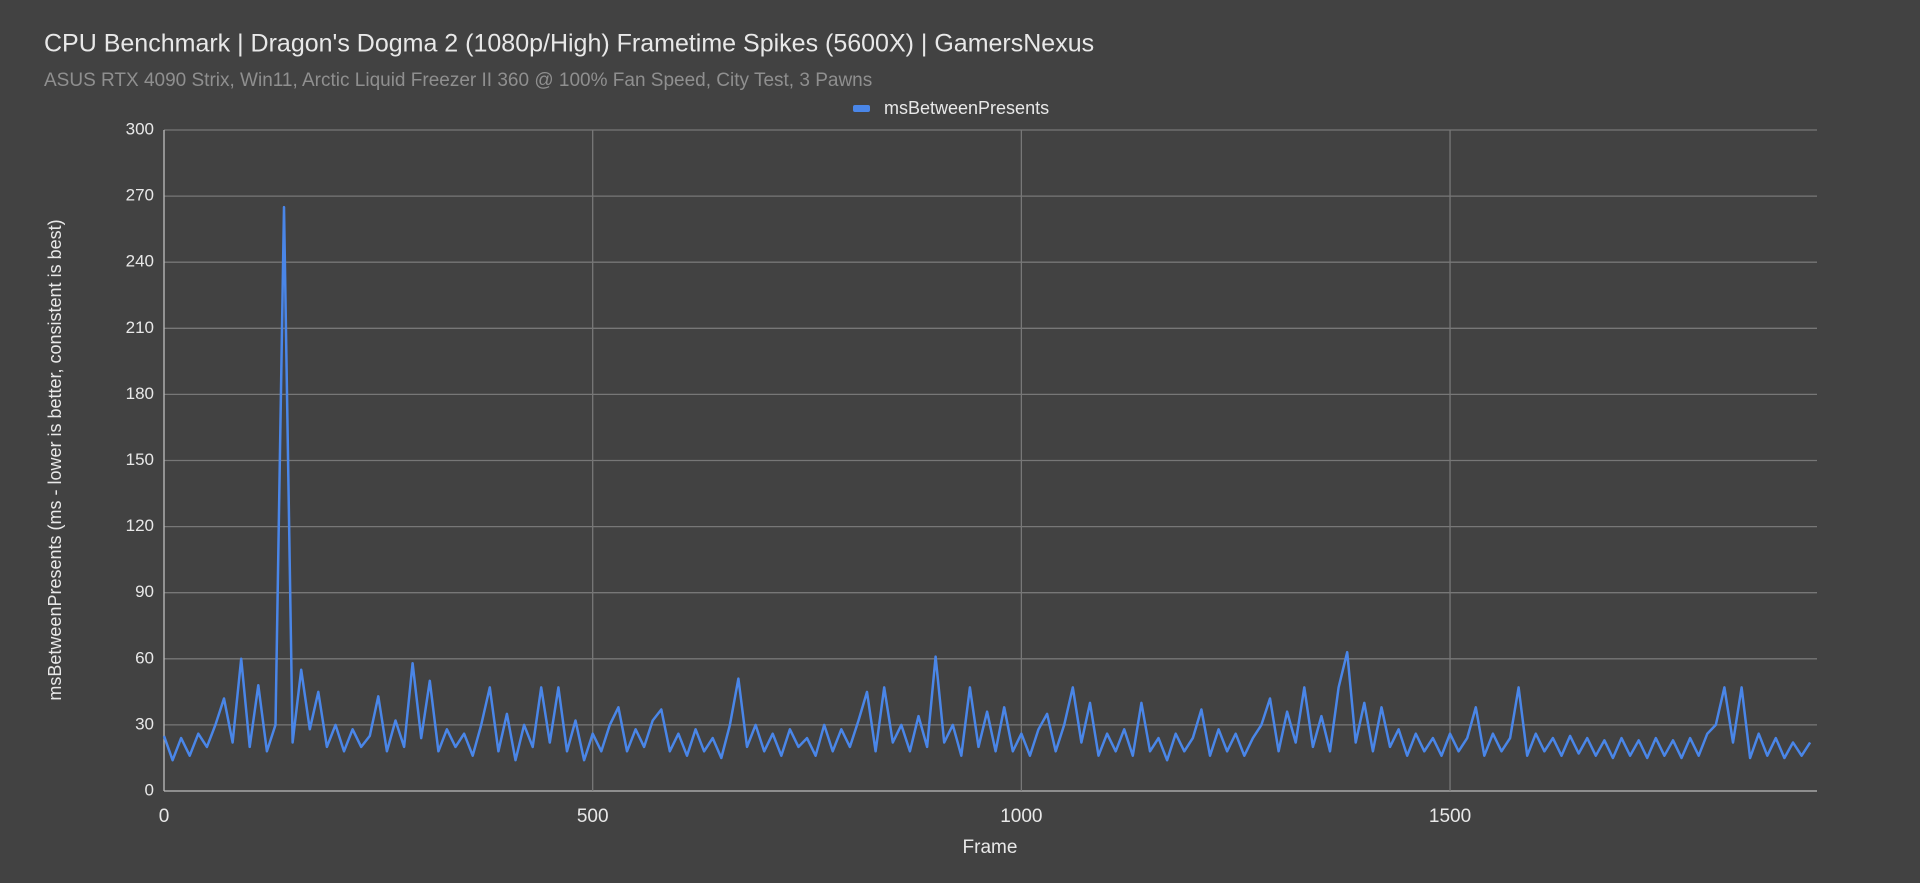 The image size is (1920, 883). What do you see at coordinates (140, 195) in the screenshot?
I see `y-tick-label: 270` at bounding box center [140, 195].